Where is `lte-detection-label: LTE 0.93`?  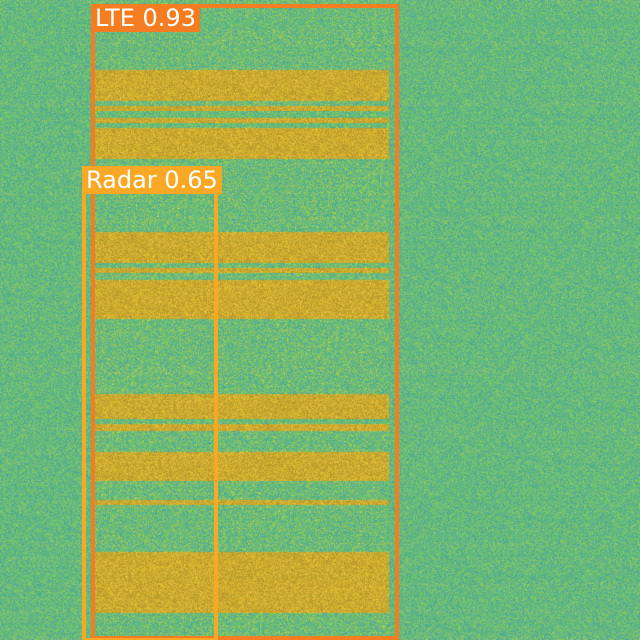
lte-detection-label: LTE 0.93 is located at coordinates (145, 18).